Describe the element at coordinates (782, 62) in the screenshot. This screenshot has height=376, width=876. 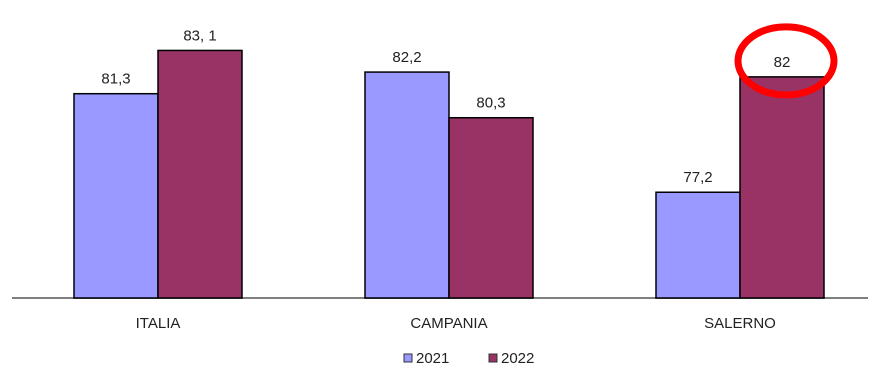
I see `data-label-salerno-2022: 82` at that location.